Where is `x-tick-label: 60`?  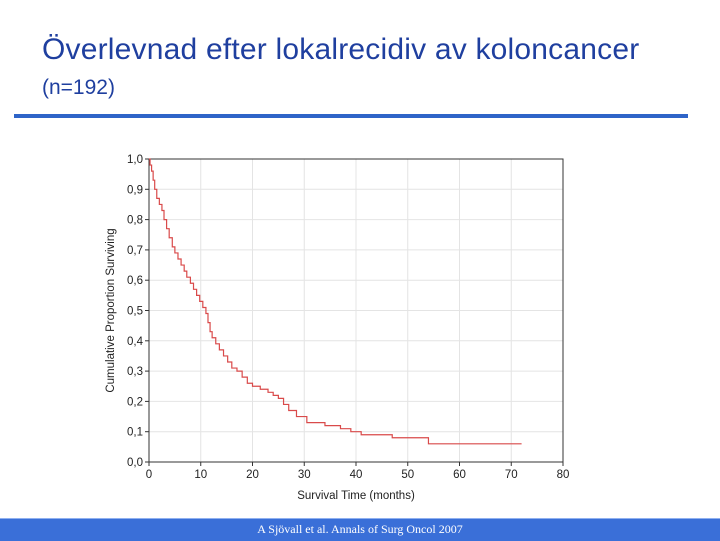
x-tick-label: 60 is located at coordinates (459, 475).